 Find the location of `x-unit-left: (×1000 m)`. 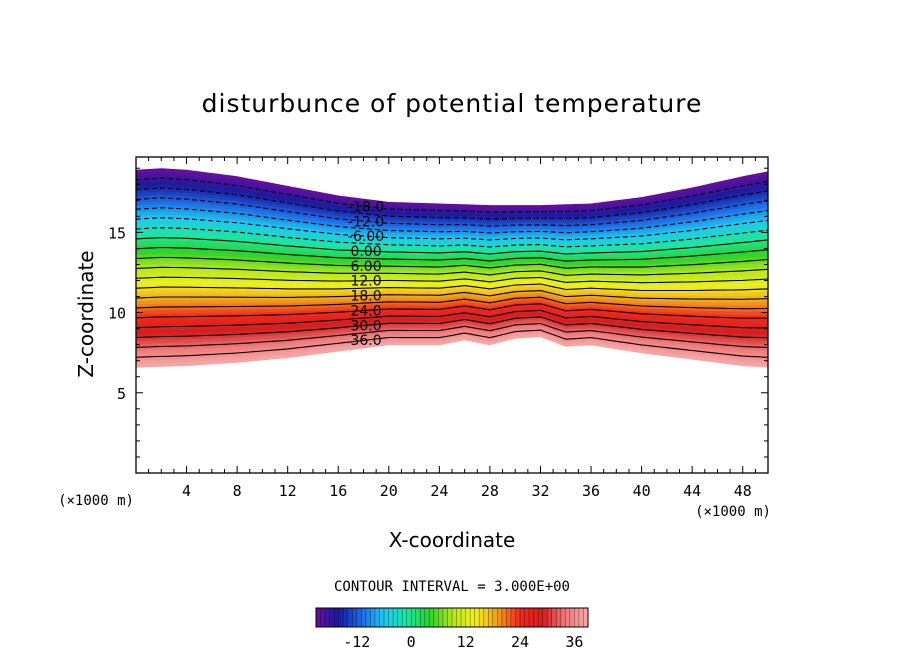

x-unit-left: (×1000 m) is located at coordinates (96, 501).